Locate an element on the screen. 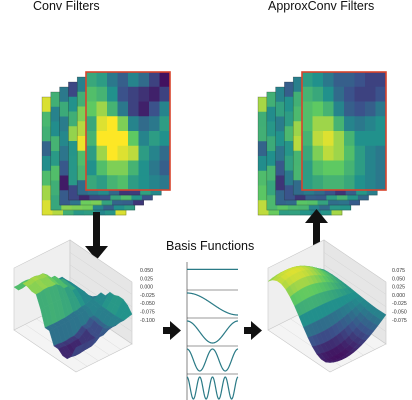 The height and width of the screenshot is (400, 412). approx-tick-label: 0.075 is located at coordinates (398, 271).